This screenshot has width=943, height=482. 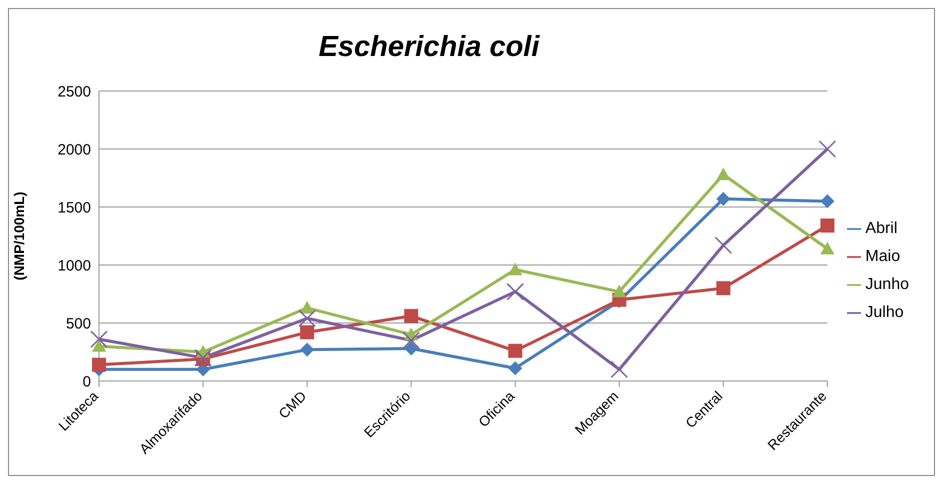 I want to click on legend-label: Junho, so click(x=887, y=284).